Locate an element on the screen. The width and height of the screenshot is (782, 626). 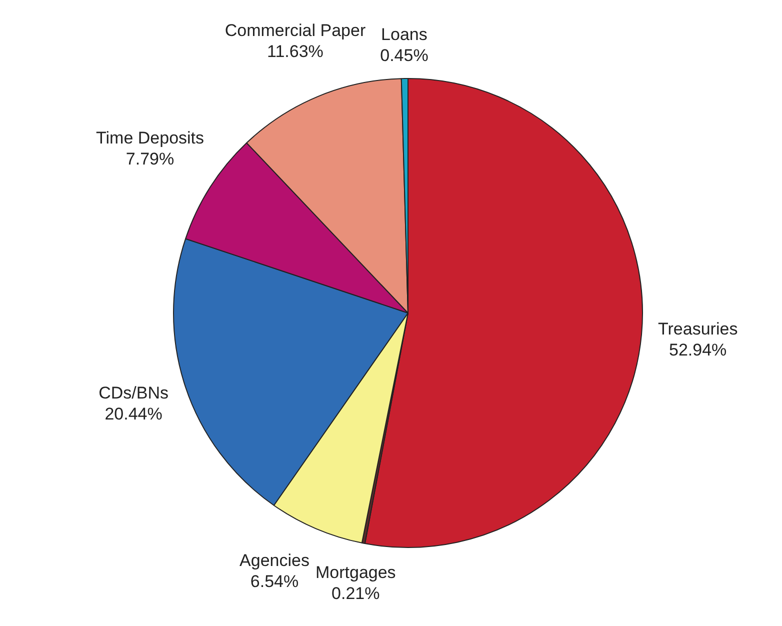
slice-label: Agencies is located at coordinates (275, 560).